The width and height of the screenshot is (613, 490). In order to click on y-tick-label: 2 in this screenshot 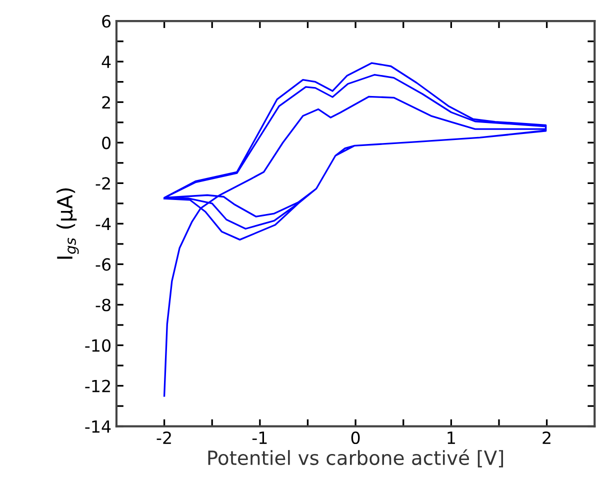, I will do `click(106, 102)`.